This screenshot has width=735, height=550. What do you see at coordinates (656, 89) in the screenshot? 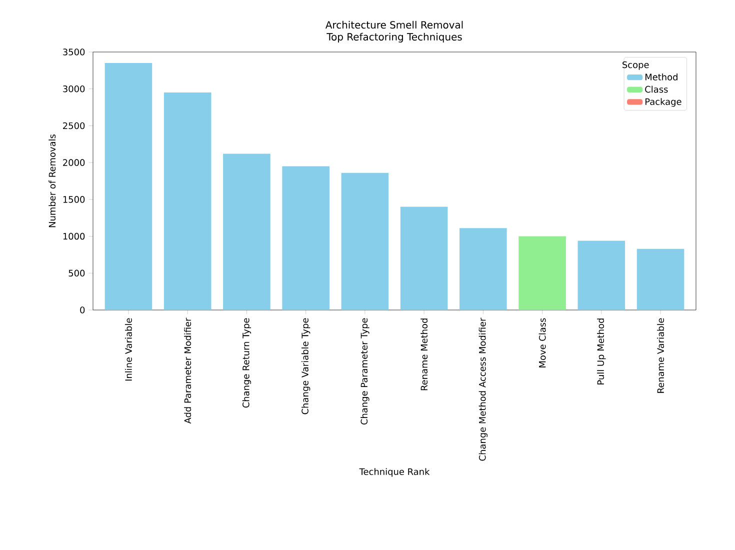
I see `legend-label: Class` at bounding box center [656, 89].